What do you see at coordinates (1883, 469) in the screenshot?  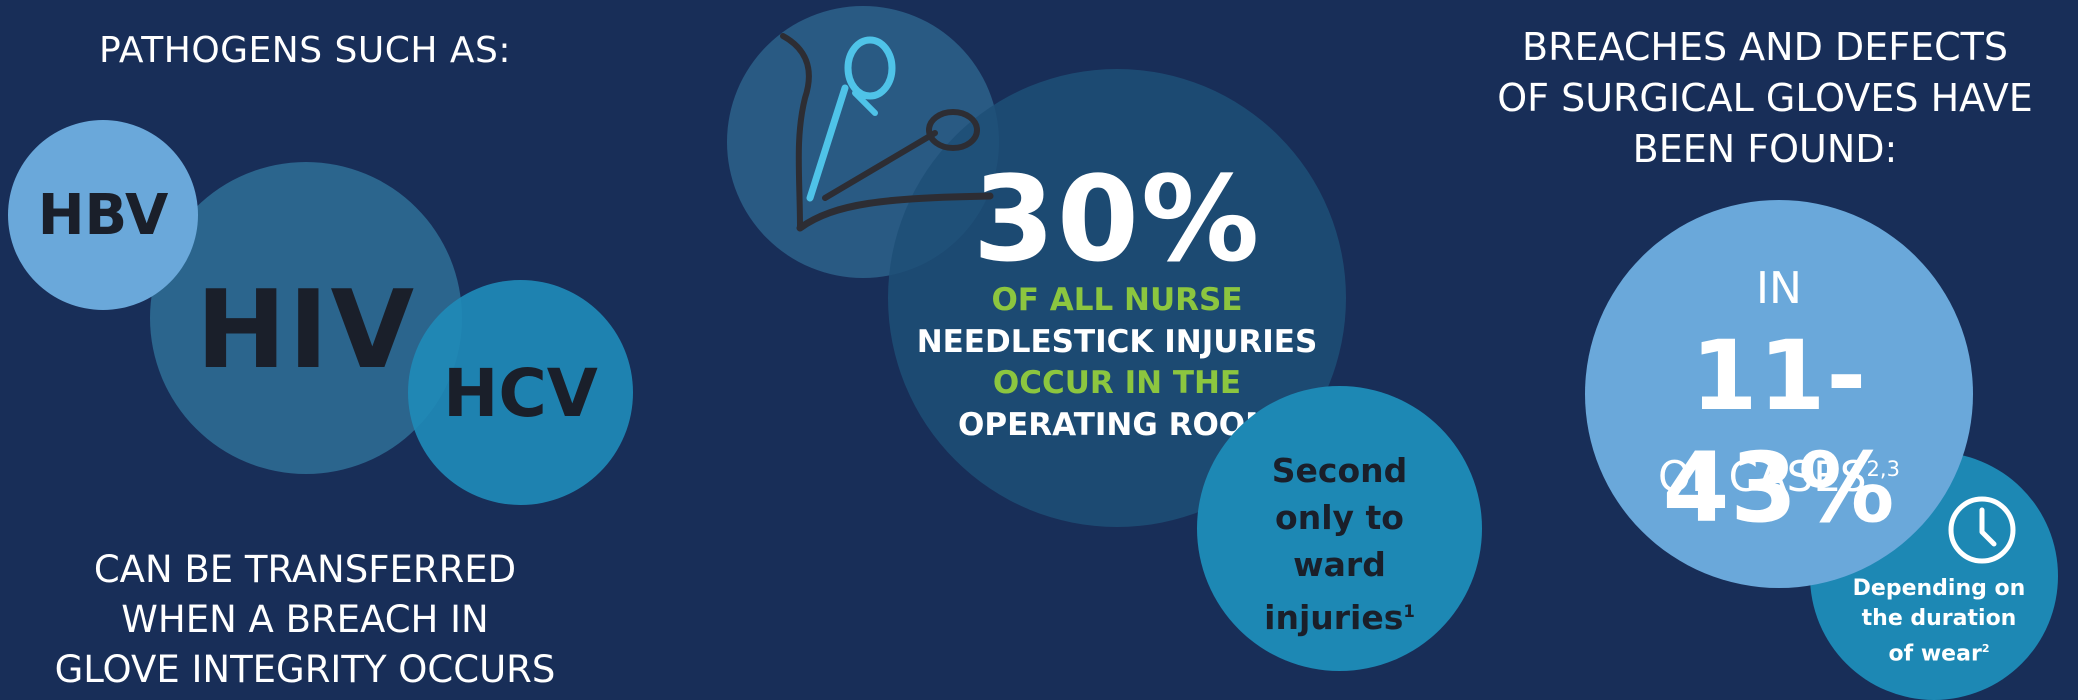 I see `footnote-ref: 2,3` at bounding box center [1883, 469].